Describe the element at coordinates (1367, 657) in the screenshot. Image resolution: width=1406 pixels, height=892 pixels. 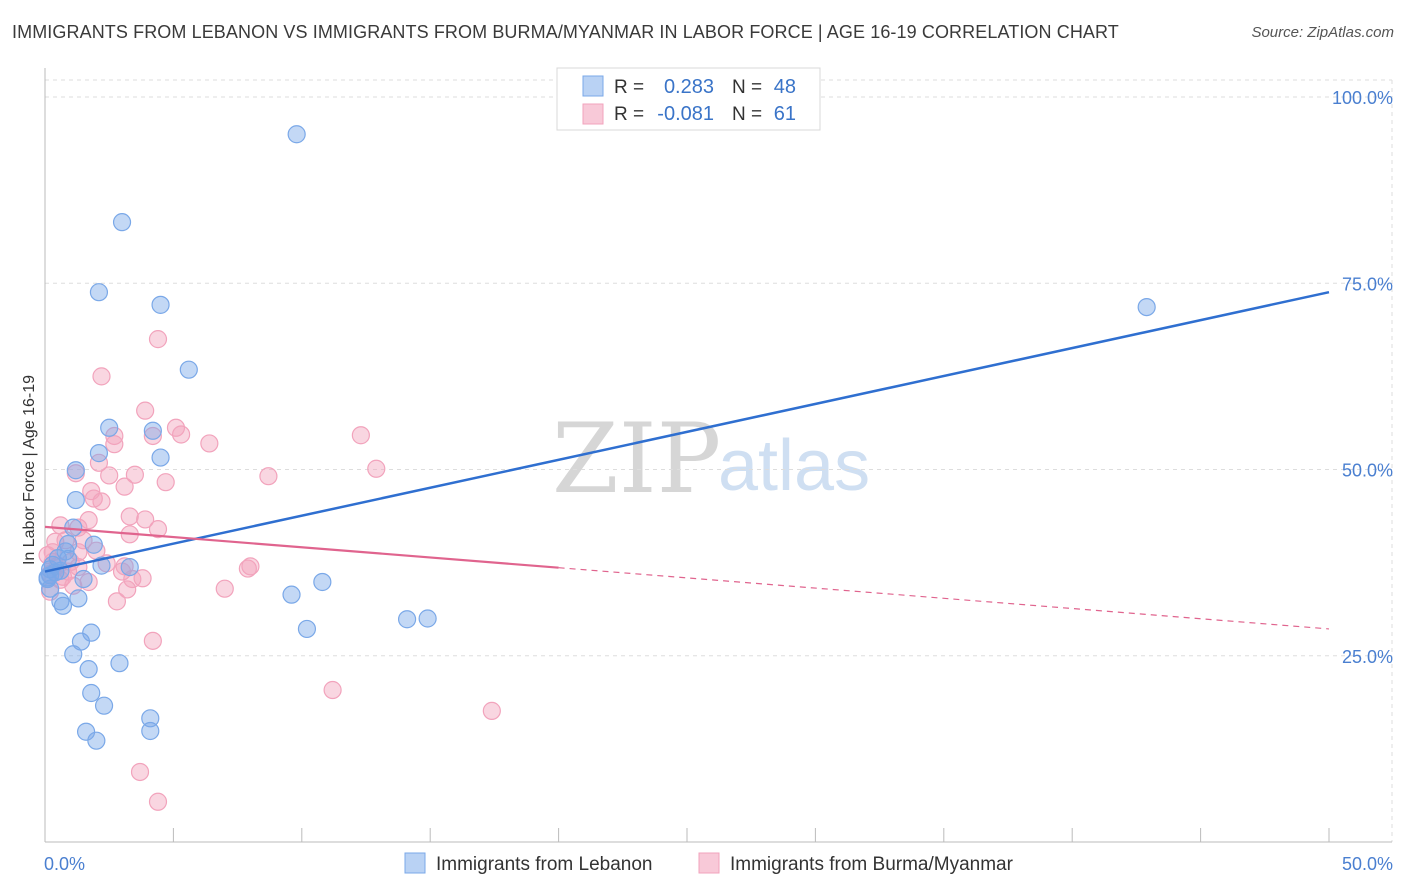
I see `y-tick-label-25: 25.0%` at that location.